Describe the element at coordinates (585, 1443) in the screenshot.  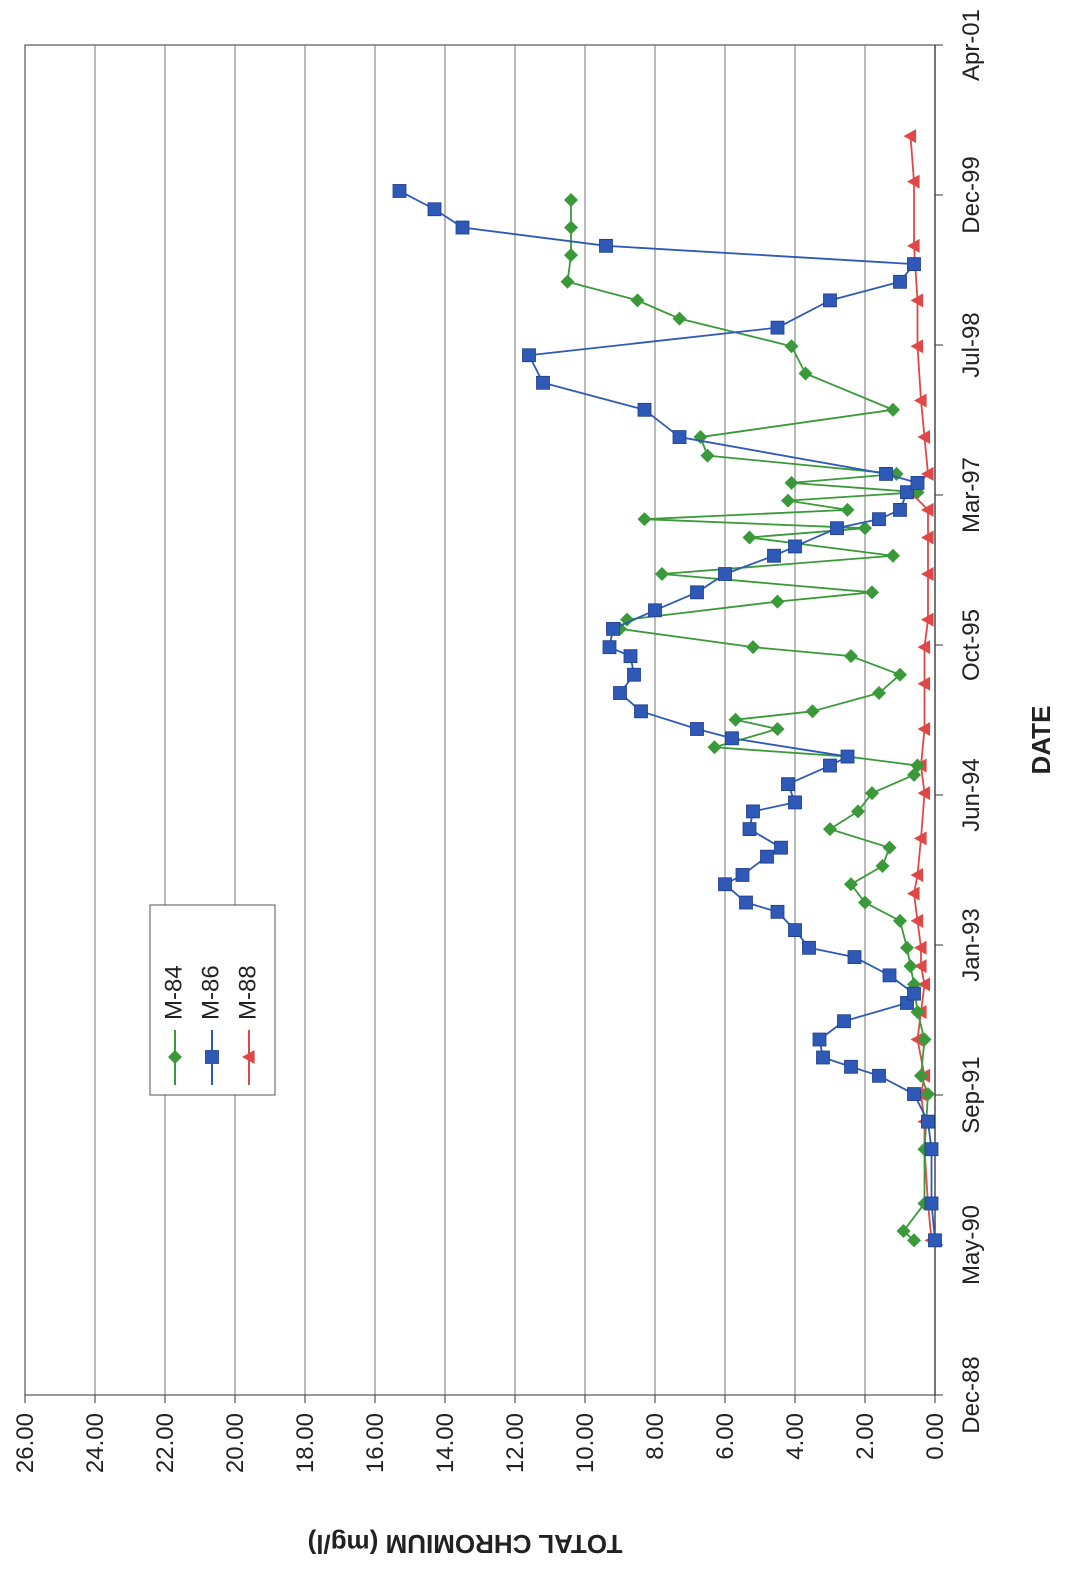
I see `y-tick-label: 10.00` at that location.